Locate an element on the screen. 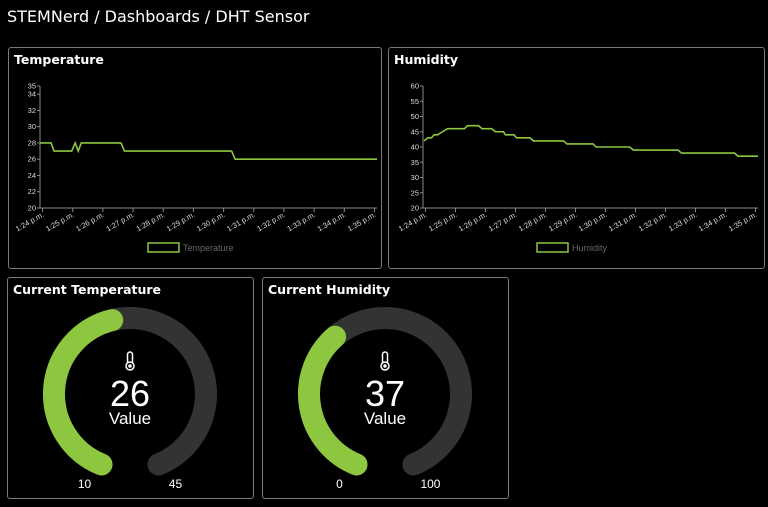 The image size is (768, 507). y-tick-label: 40 is located at coordinates (415, 147).